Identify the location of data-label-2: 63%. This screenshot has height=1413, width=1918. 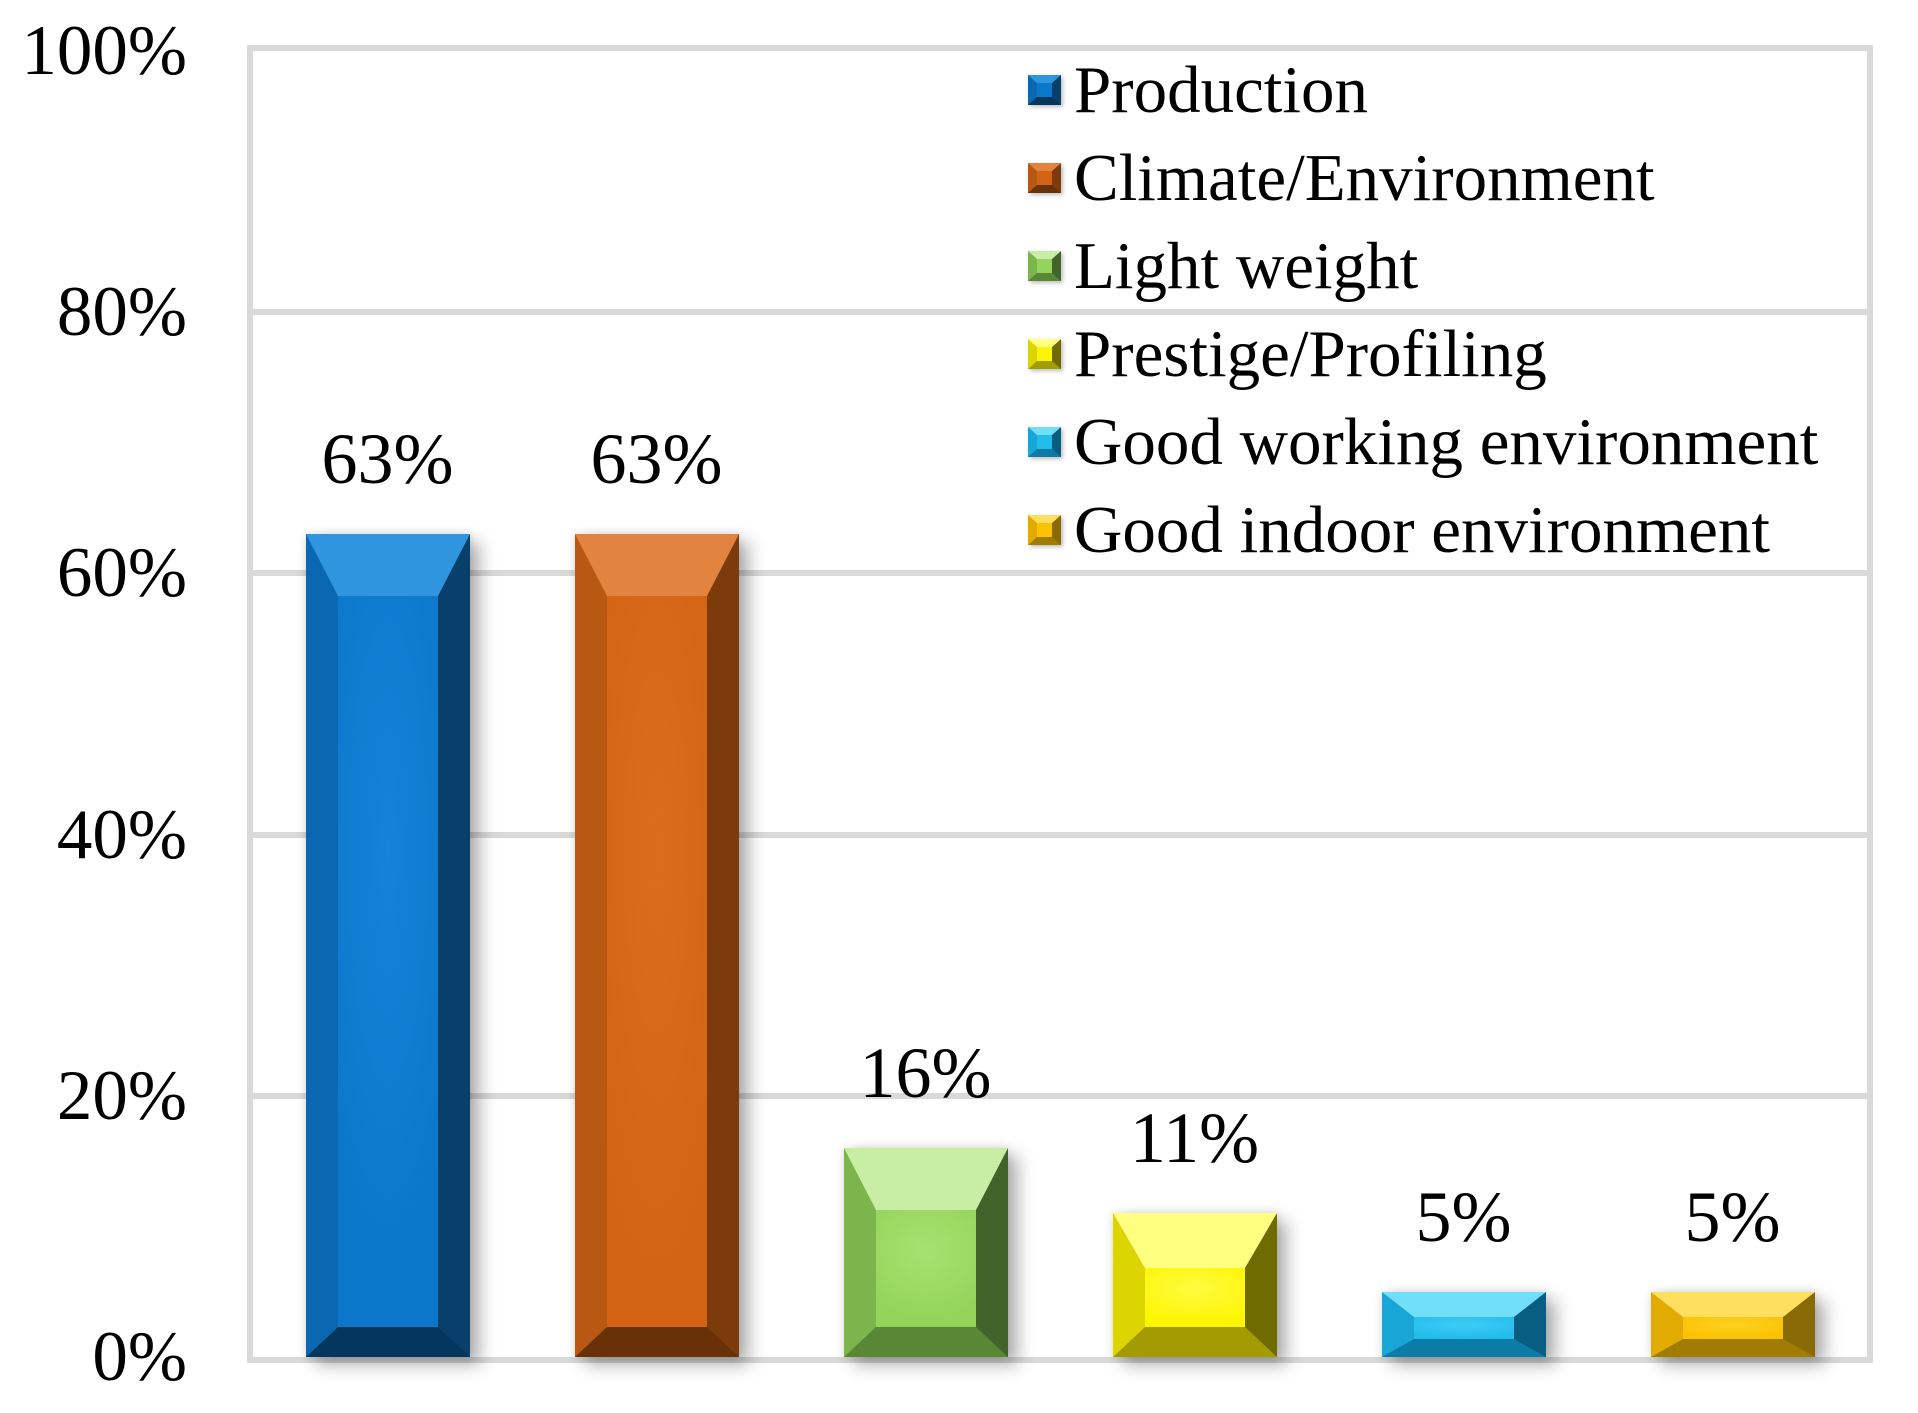
(656, 459).